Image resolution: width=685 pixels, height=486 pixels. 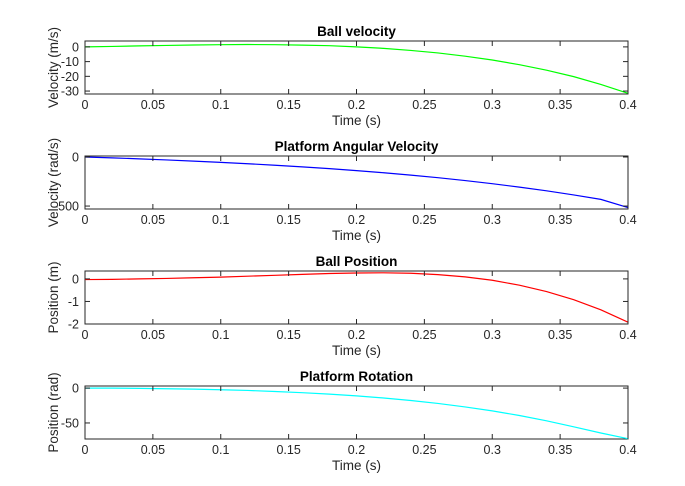 I want to click on tick-layer: 0 0.05 0.1 0.15 0.2 0.25 0.3 0.35 0.40-50, so click(x=349, y=419).